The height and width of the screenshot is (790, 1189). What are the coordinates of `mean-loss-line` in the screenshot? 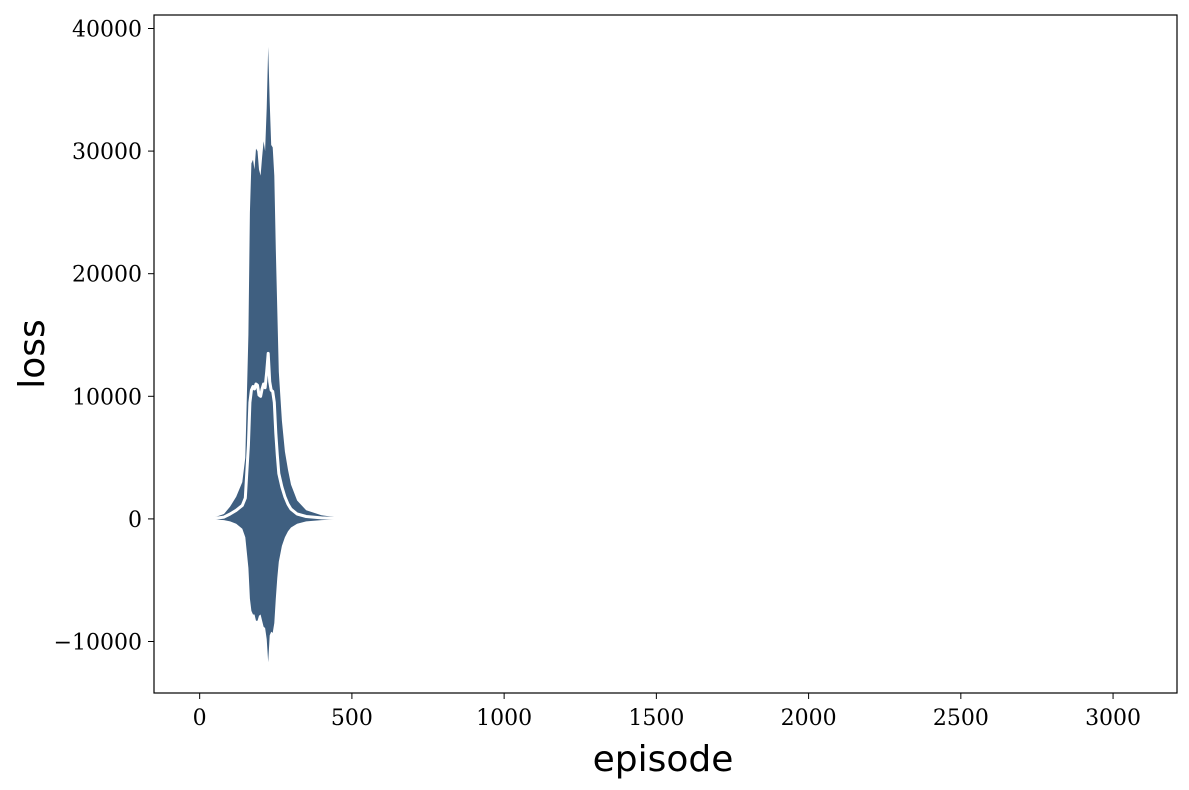 It's located at (303, 436).